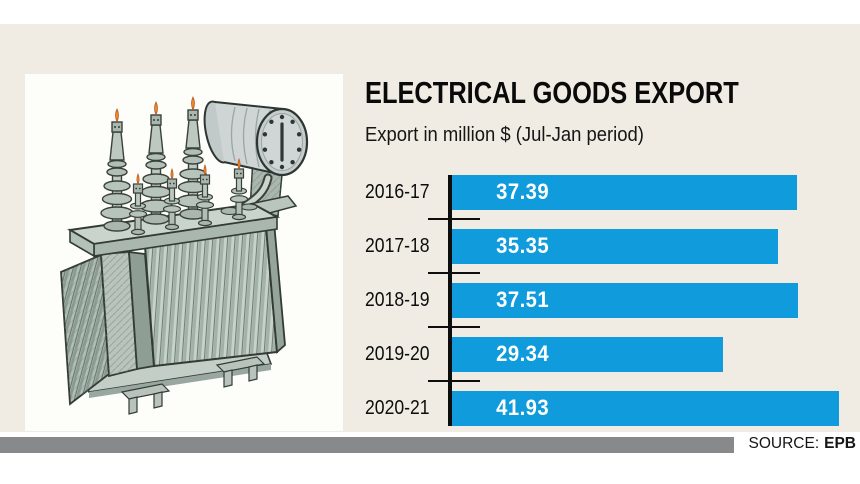 The height and width of the screenshot is (484, 860). Describe the element at coordinates (625, 300) in the screenshot. I see `bar: 37.51` at that location.